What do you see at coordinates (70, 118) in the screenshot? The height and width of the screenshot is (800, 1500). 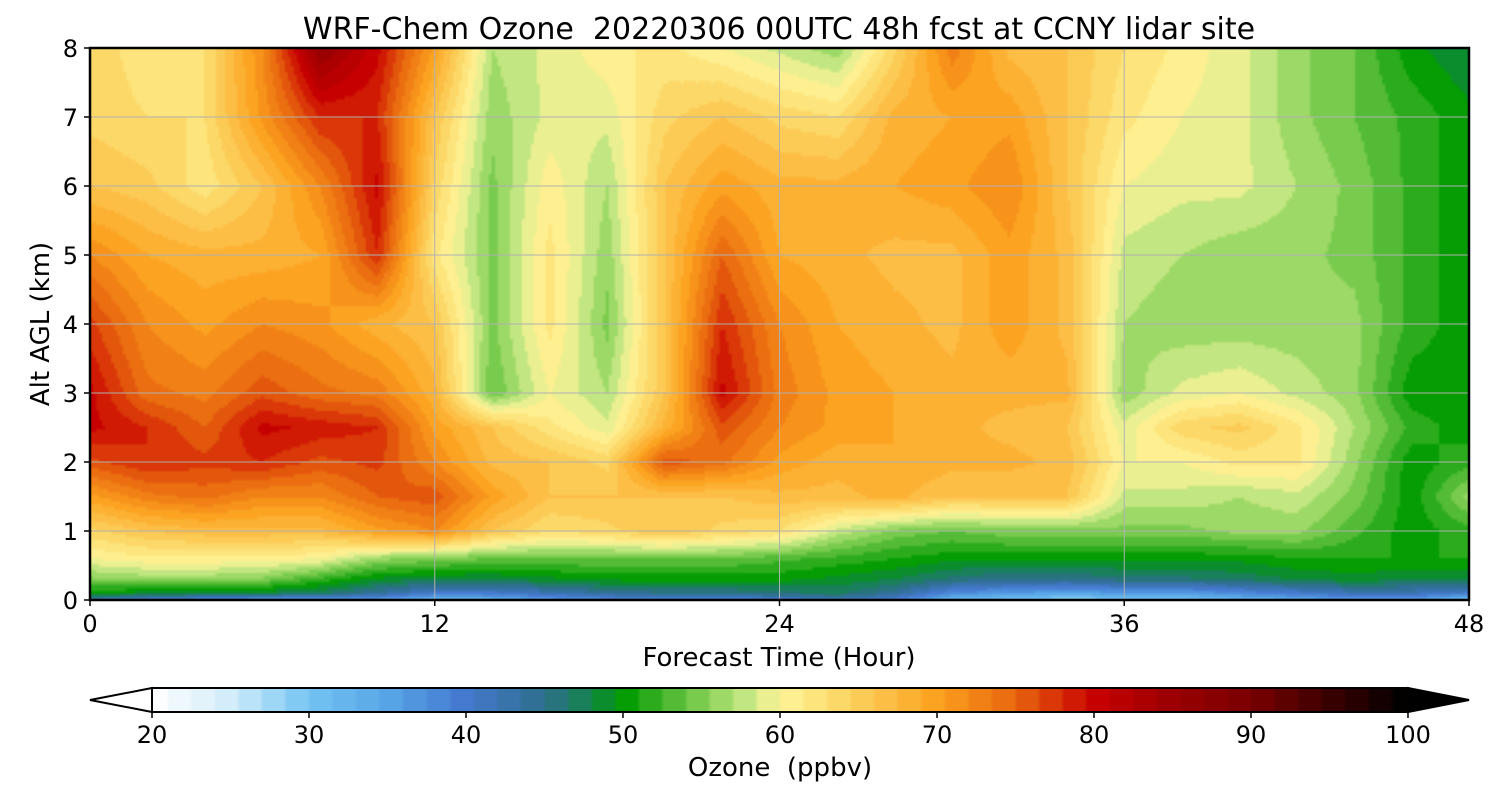 I see `y-tick-label: 7` at bounding box center [70, 118].